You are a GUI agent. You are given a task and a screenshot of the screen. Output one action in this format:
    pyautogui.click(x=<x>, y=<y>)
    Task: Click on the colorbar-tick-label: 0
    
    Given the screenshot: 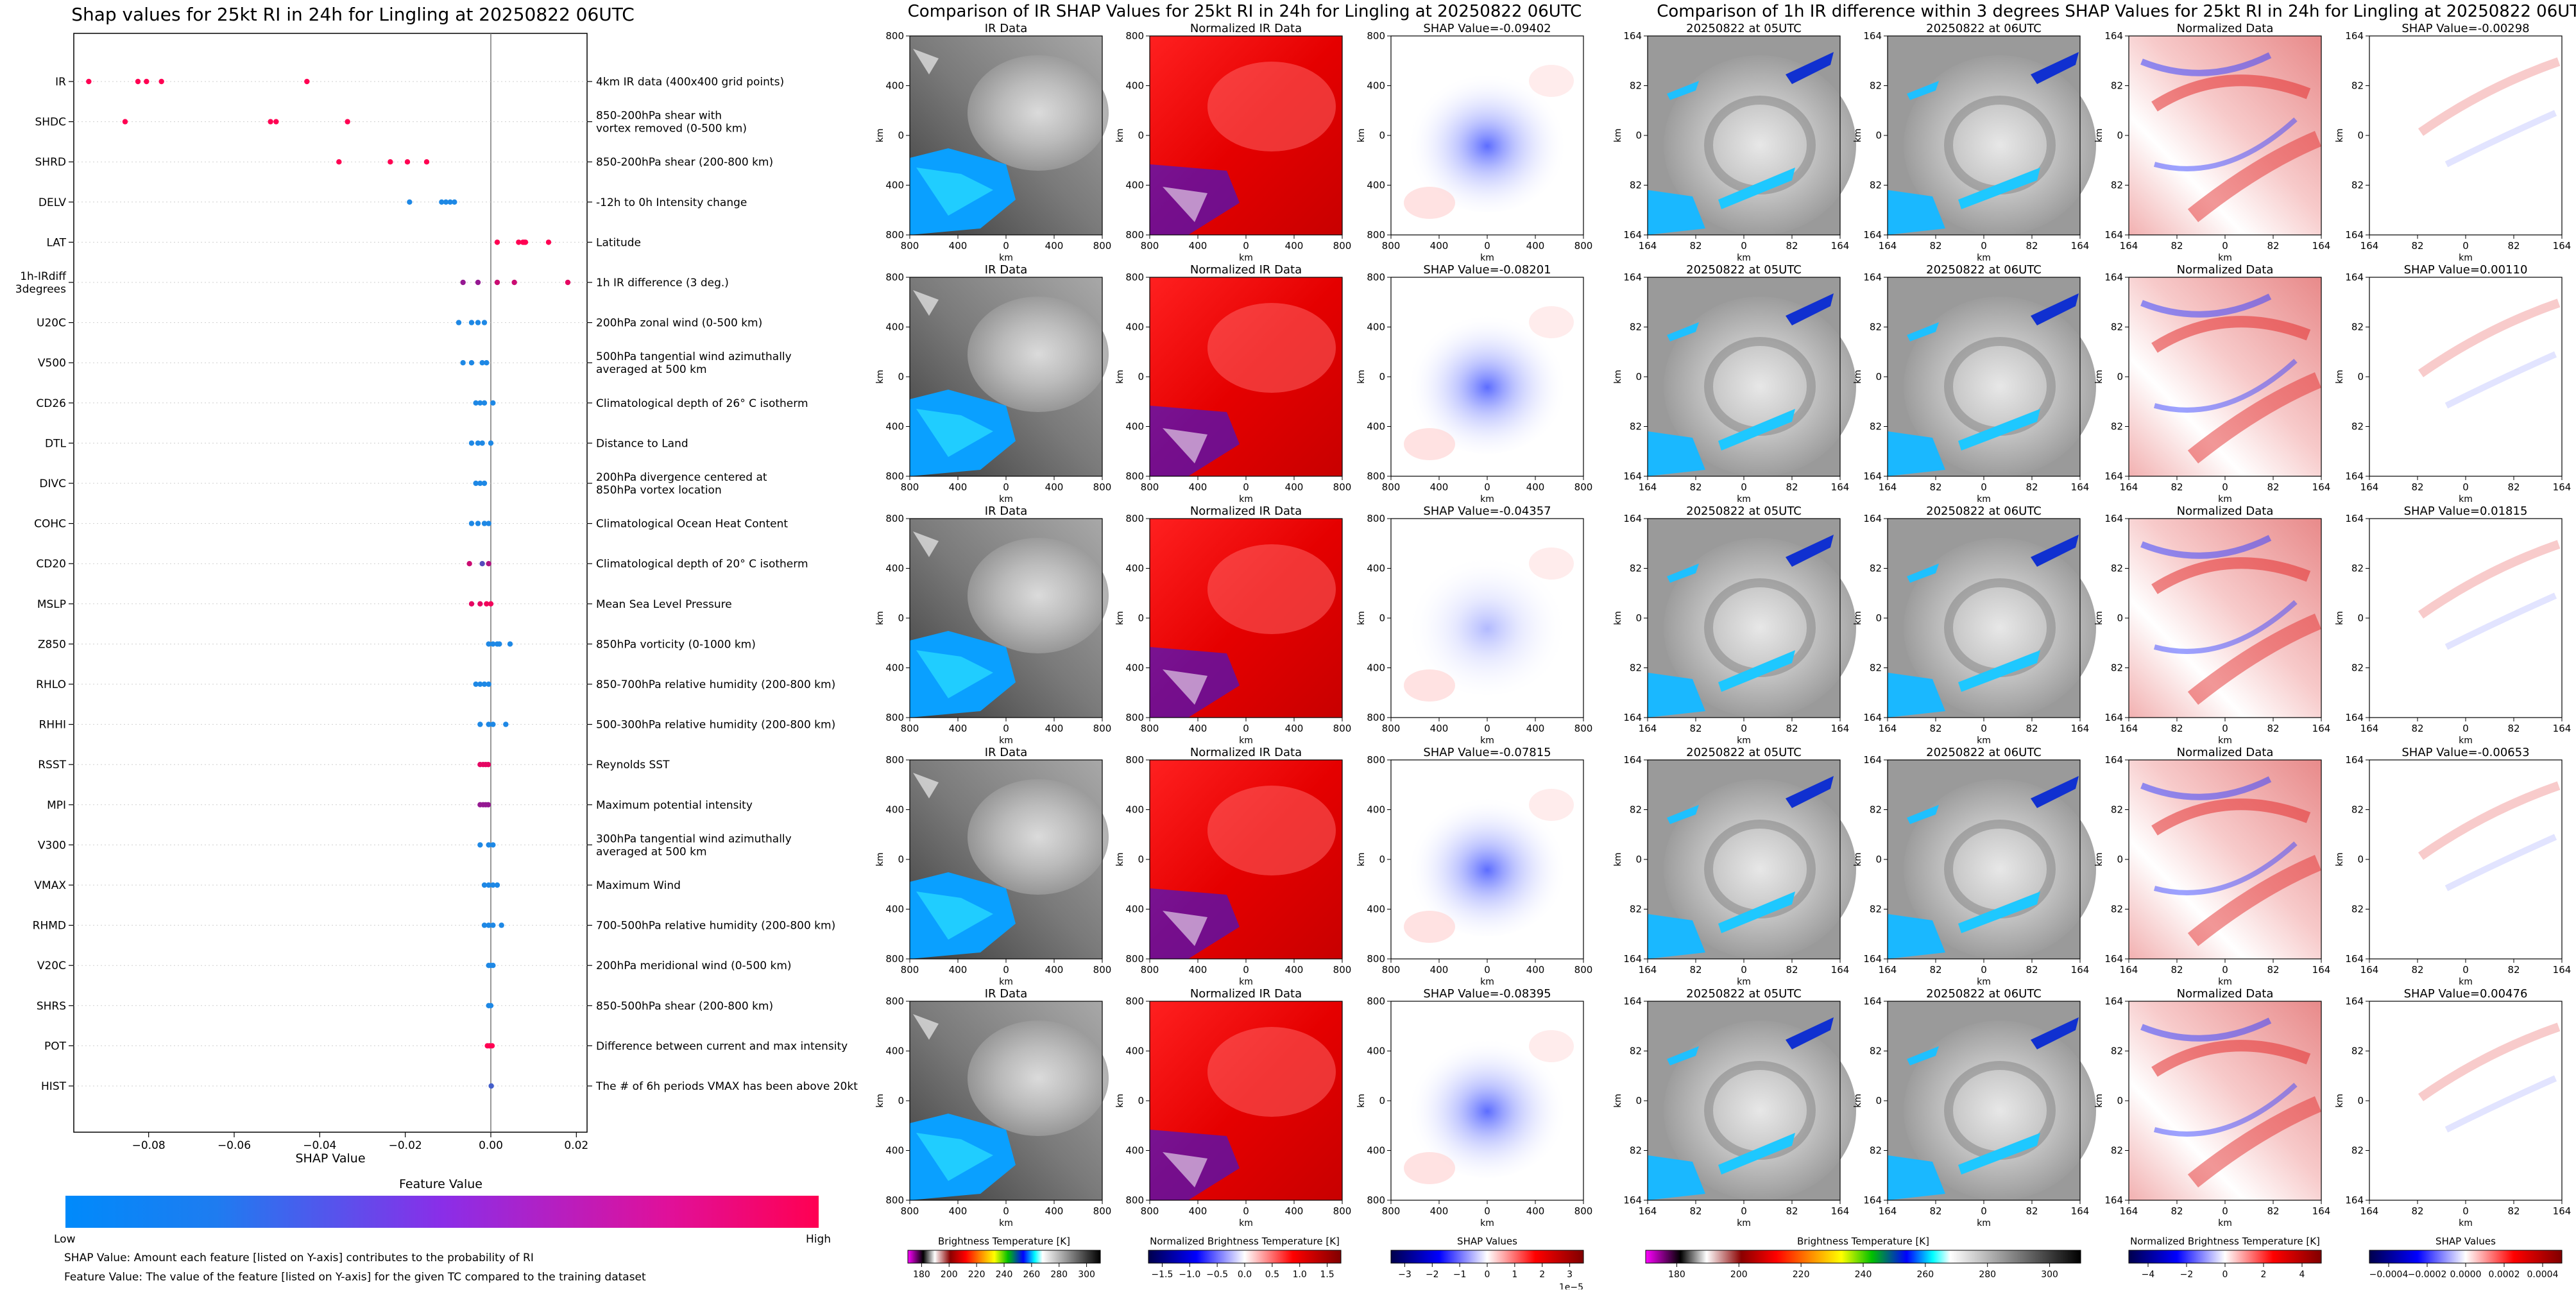 What is the action you would take?
    pyautogui.click(x=1487, y=1275)
    